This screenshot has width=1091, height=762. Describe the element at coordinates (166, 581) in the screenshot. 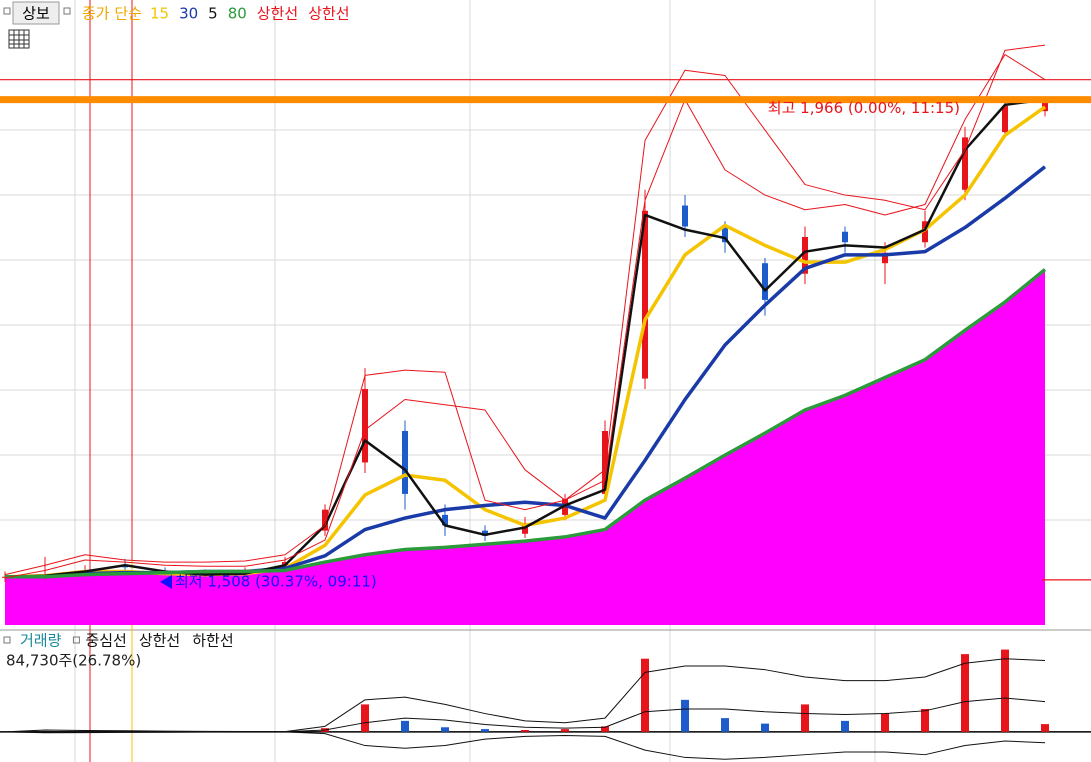

I see `low-arrow` at that location.